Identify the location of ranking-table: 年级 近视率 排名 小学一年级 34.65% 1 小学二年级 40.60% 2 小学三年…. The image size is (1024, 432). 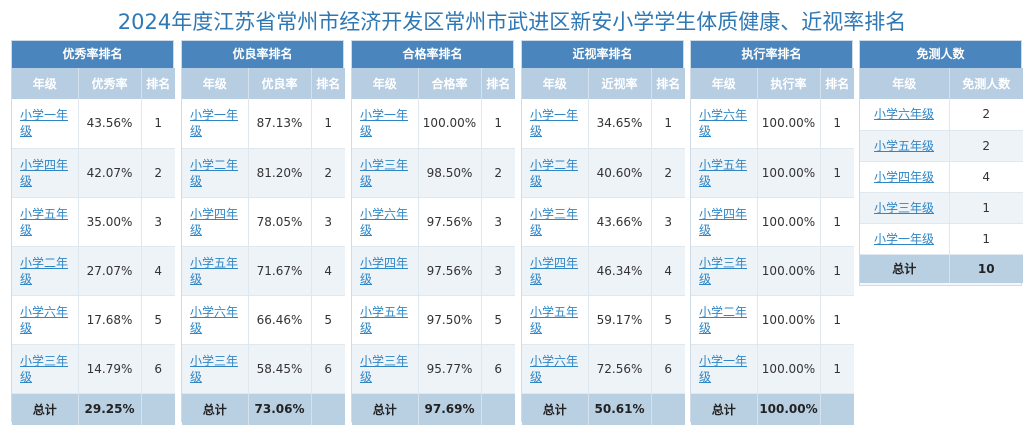
(603, 246).